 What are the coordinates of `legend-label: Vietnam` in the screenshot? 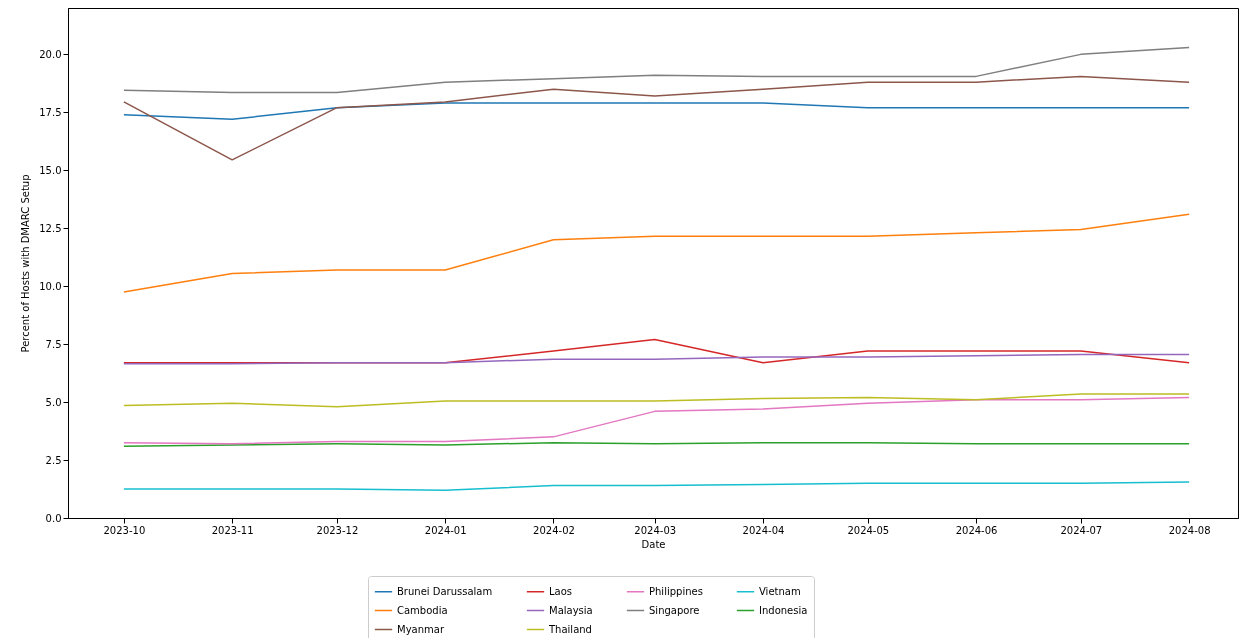 It's located at (780, 591).